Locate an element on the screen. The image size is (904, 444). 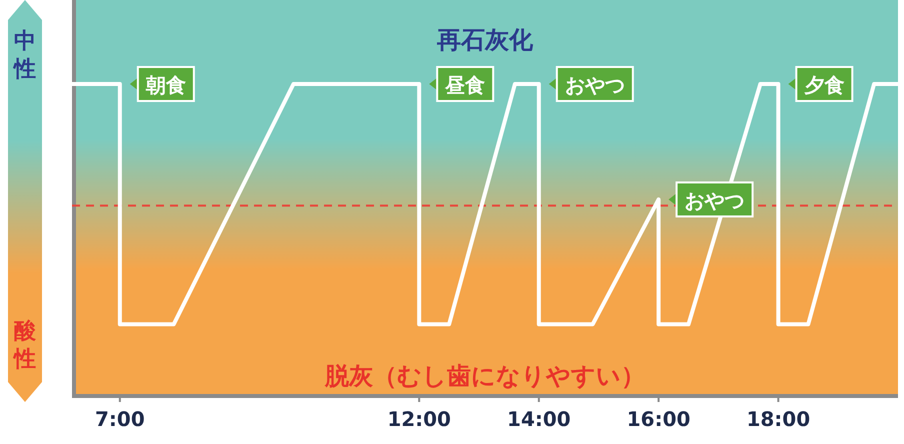
x-tick-label: 14:00 is located at coordinates (539, 419).